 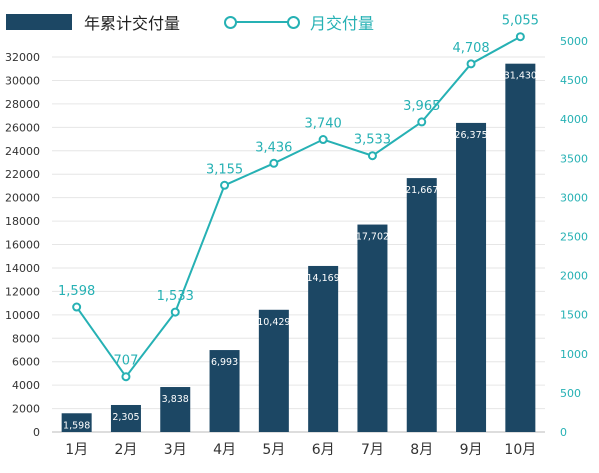 What do you see at coordinates (224, 450) in the screenshot?
I see `x-axis-tick-label: 4月` at bounding box center [224, 450].